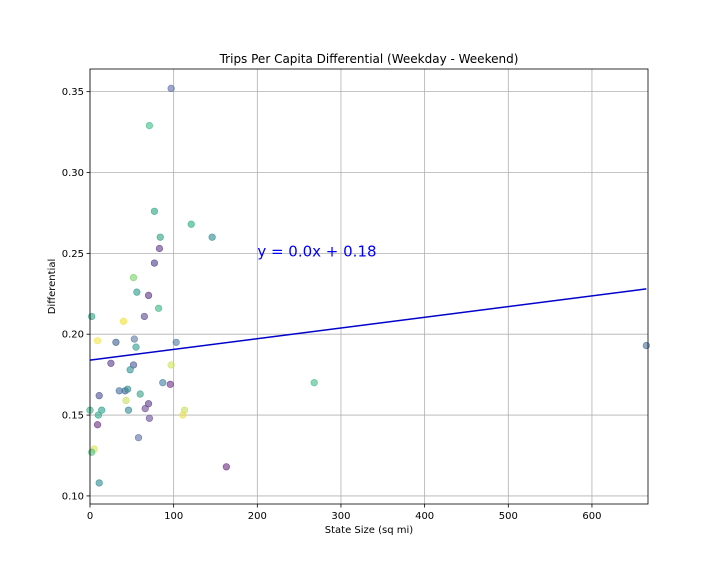  I want to click on y-tick-label: 0.15, so click(73, 416).